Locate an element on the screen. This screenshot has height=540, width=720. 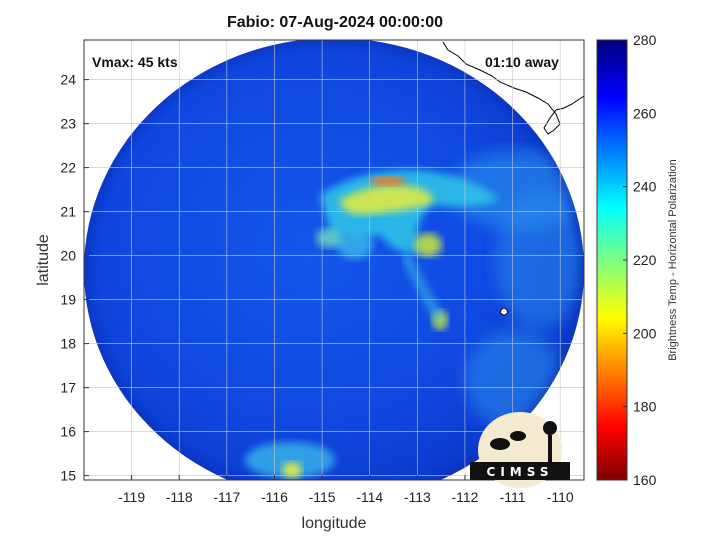
colorbar-tick-label: 280 is located at coordinates (645, 40).